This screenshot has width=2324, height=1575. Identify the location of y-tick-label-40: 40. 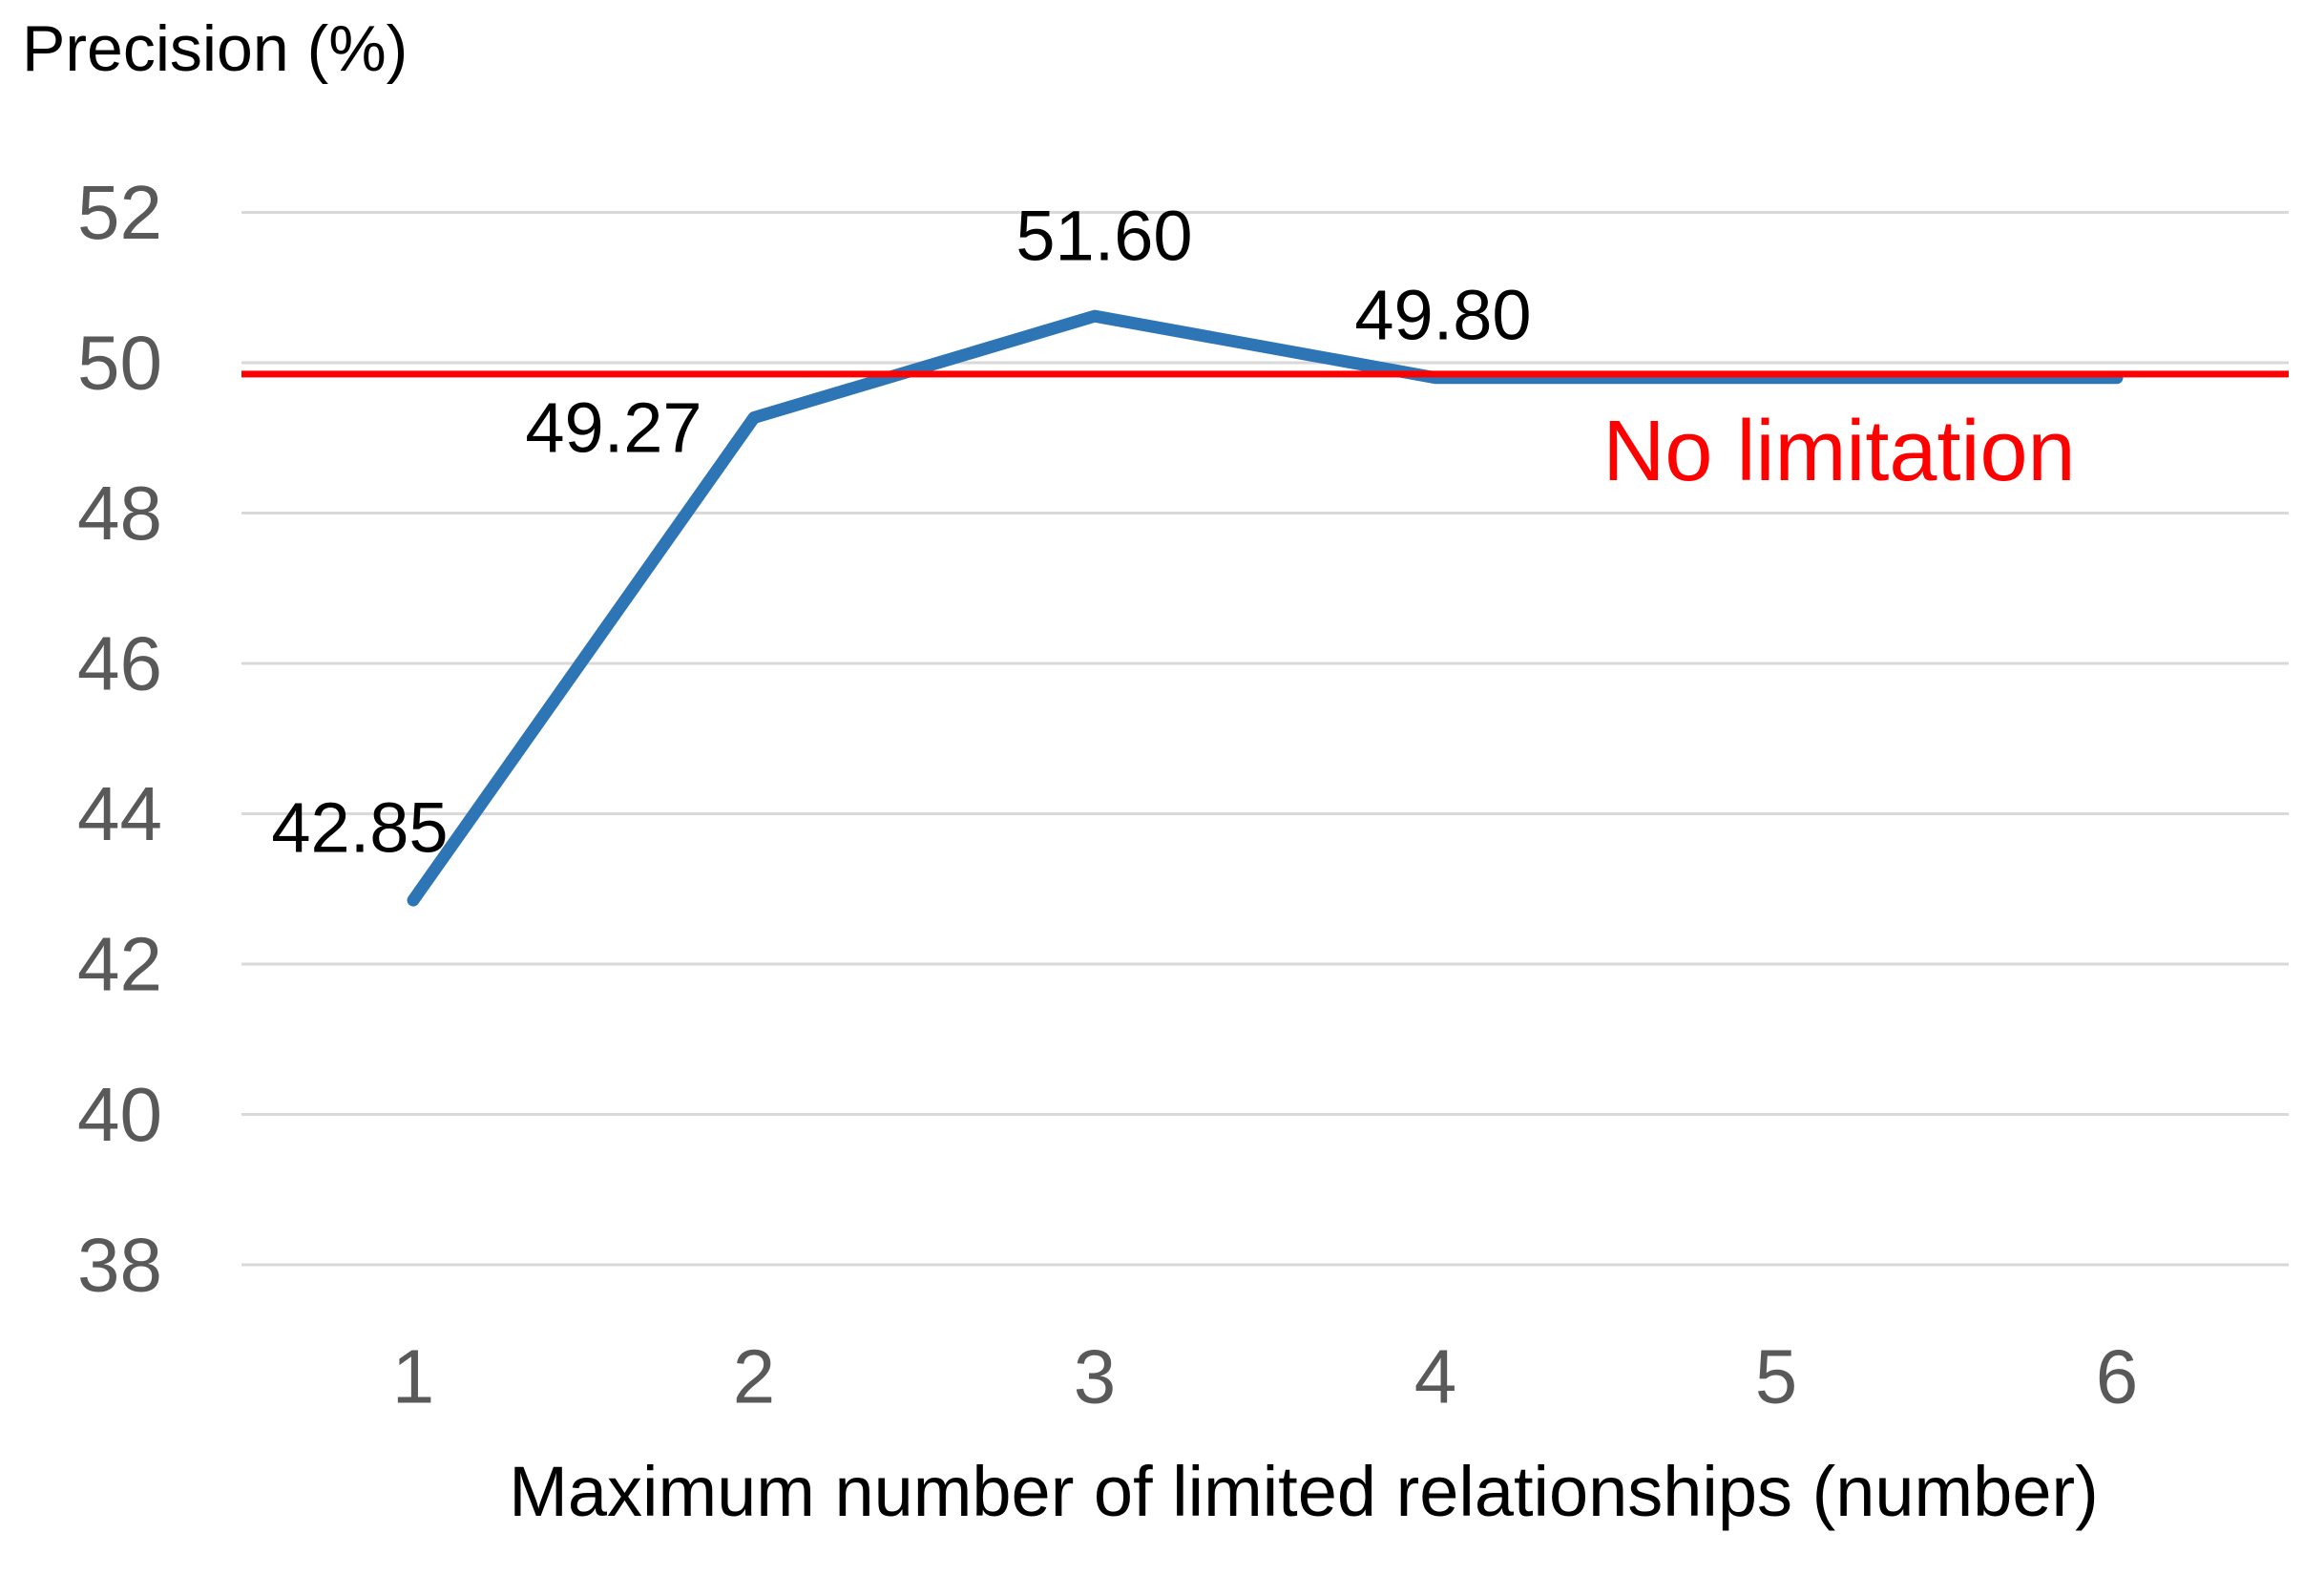
(119, 1115).